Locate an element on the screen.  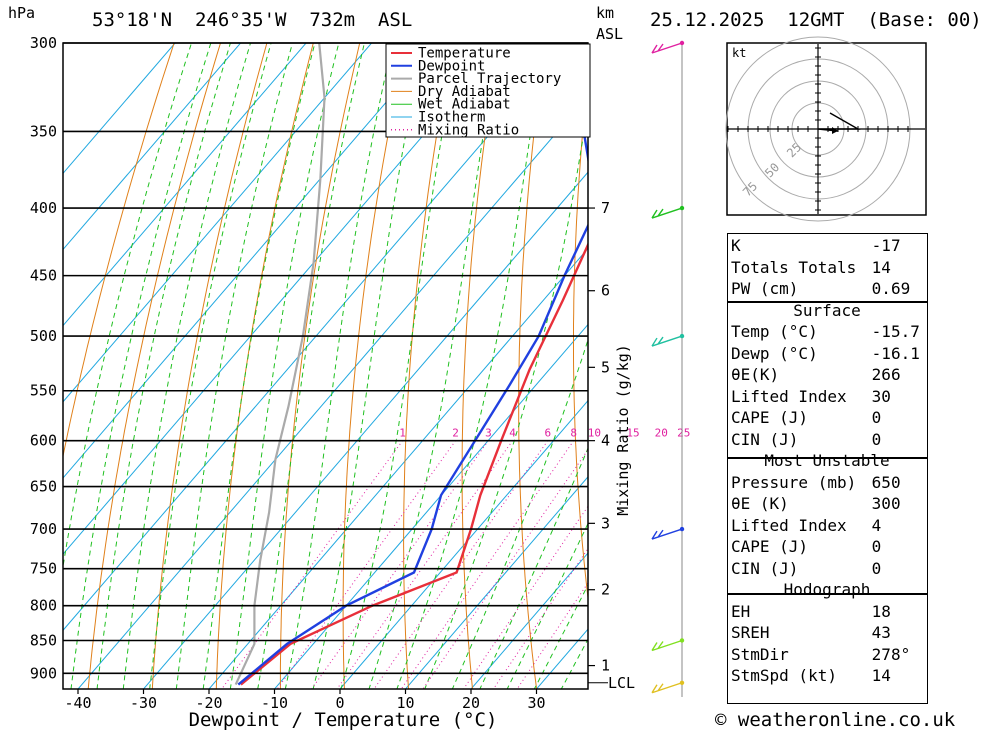
mixing-ratio-value-label: 25 is located at coordinates (683, 433).